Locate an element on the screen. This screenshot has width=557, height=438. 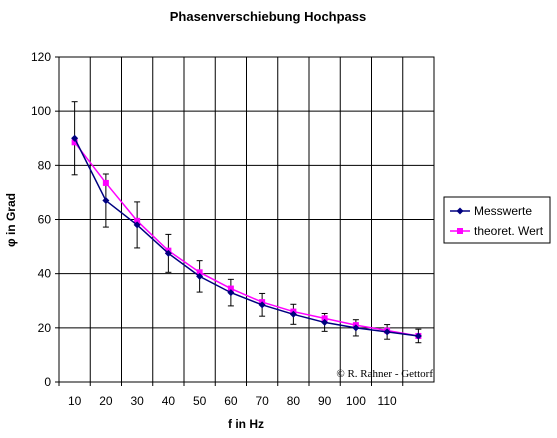
x-tick-label: 60 is located at coordinates (231, 401).